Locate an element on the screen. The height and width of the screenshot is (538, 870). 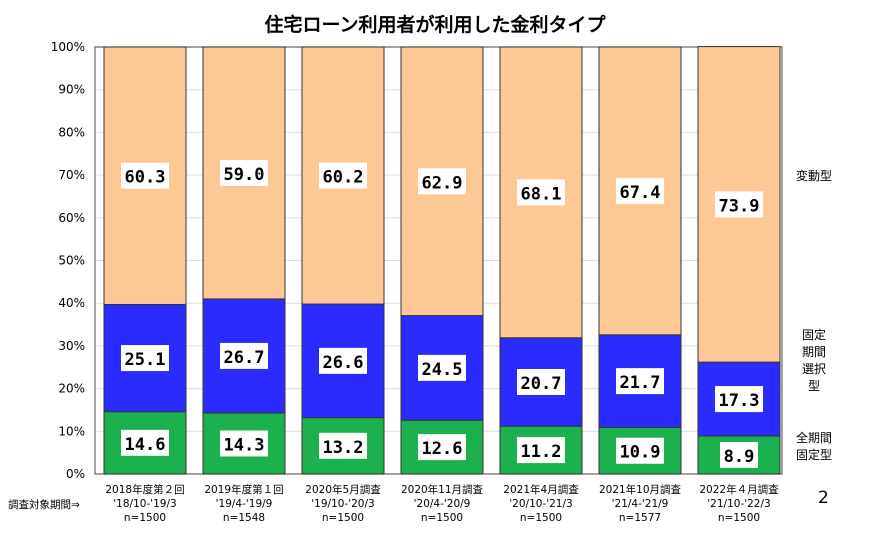
legend-entry: 固定 期間 選択型 is located at coordinates (814, 361).